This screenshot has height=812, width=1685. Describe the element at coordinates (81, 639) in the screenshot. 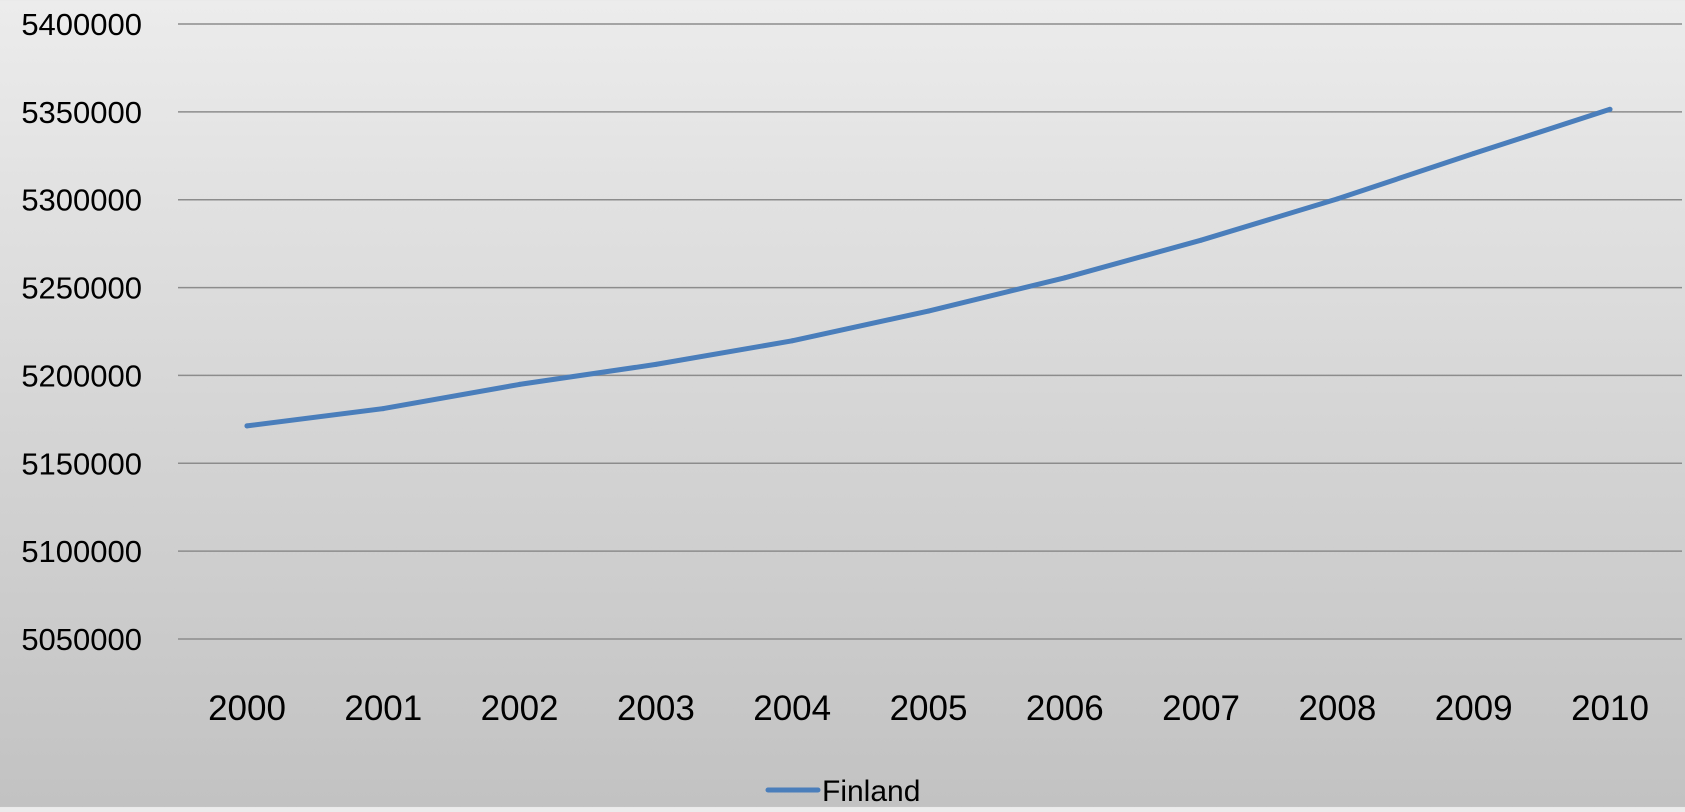

I see `y-tick-label: 5050000` at that location.